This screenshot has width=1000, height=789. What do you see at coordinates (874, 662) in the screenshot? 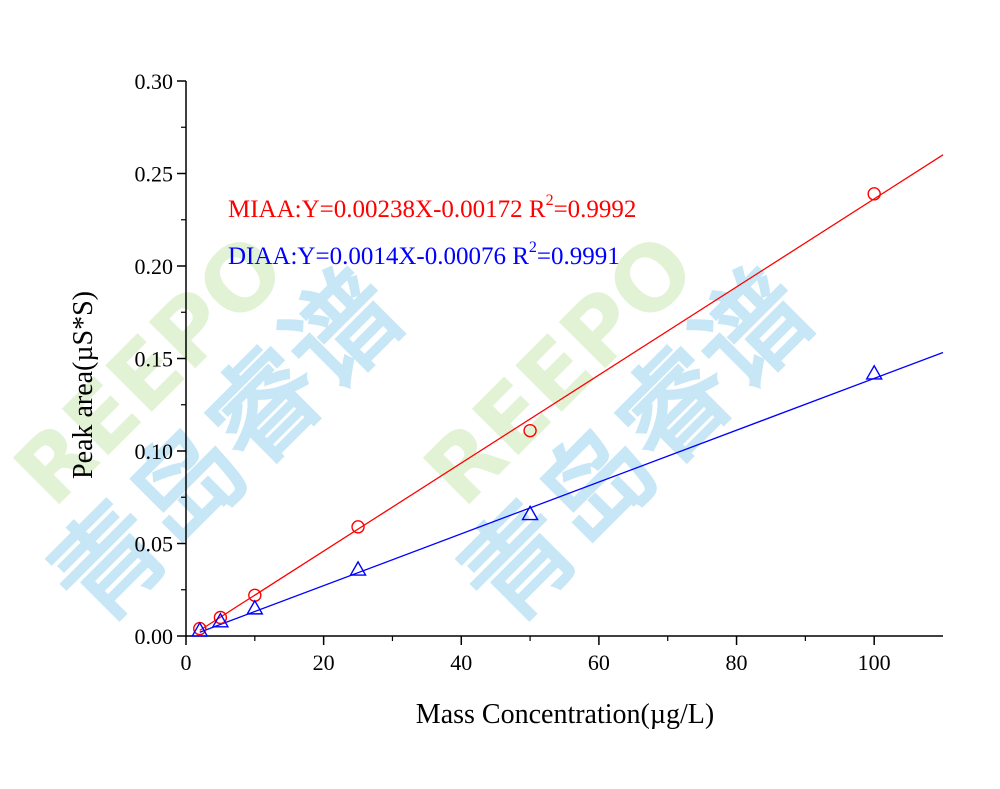
I see `x-tick-label: 100` at bounding box center [874, 662].